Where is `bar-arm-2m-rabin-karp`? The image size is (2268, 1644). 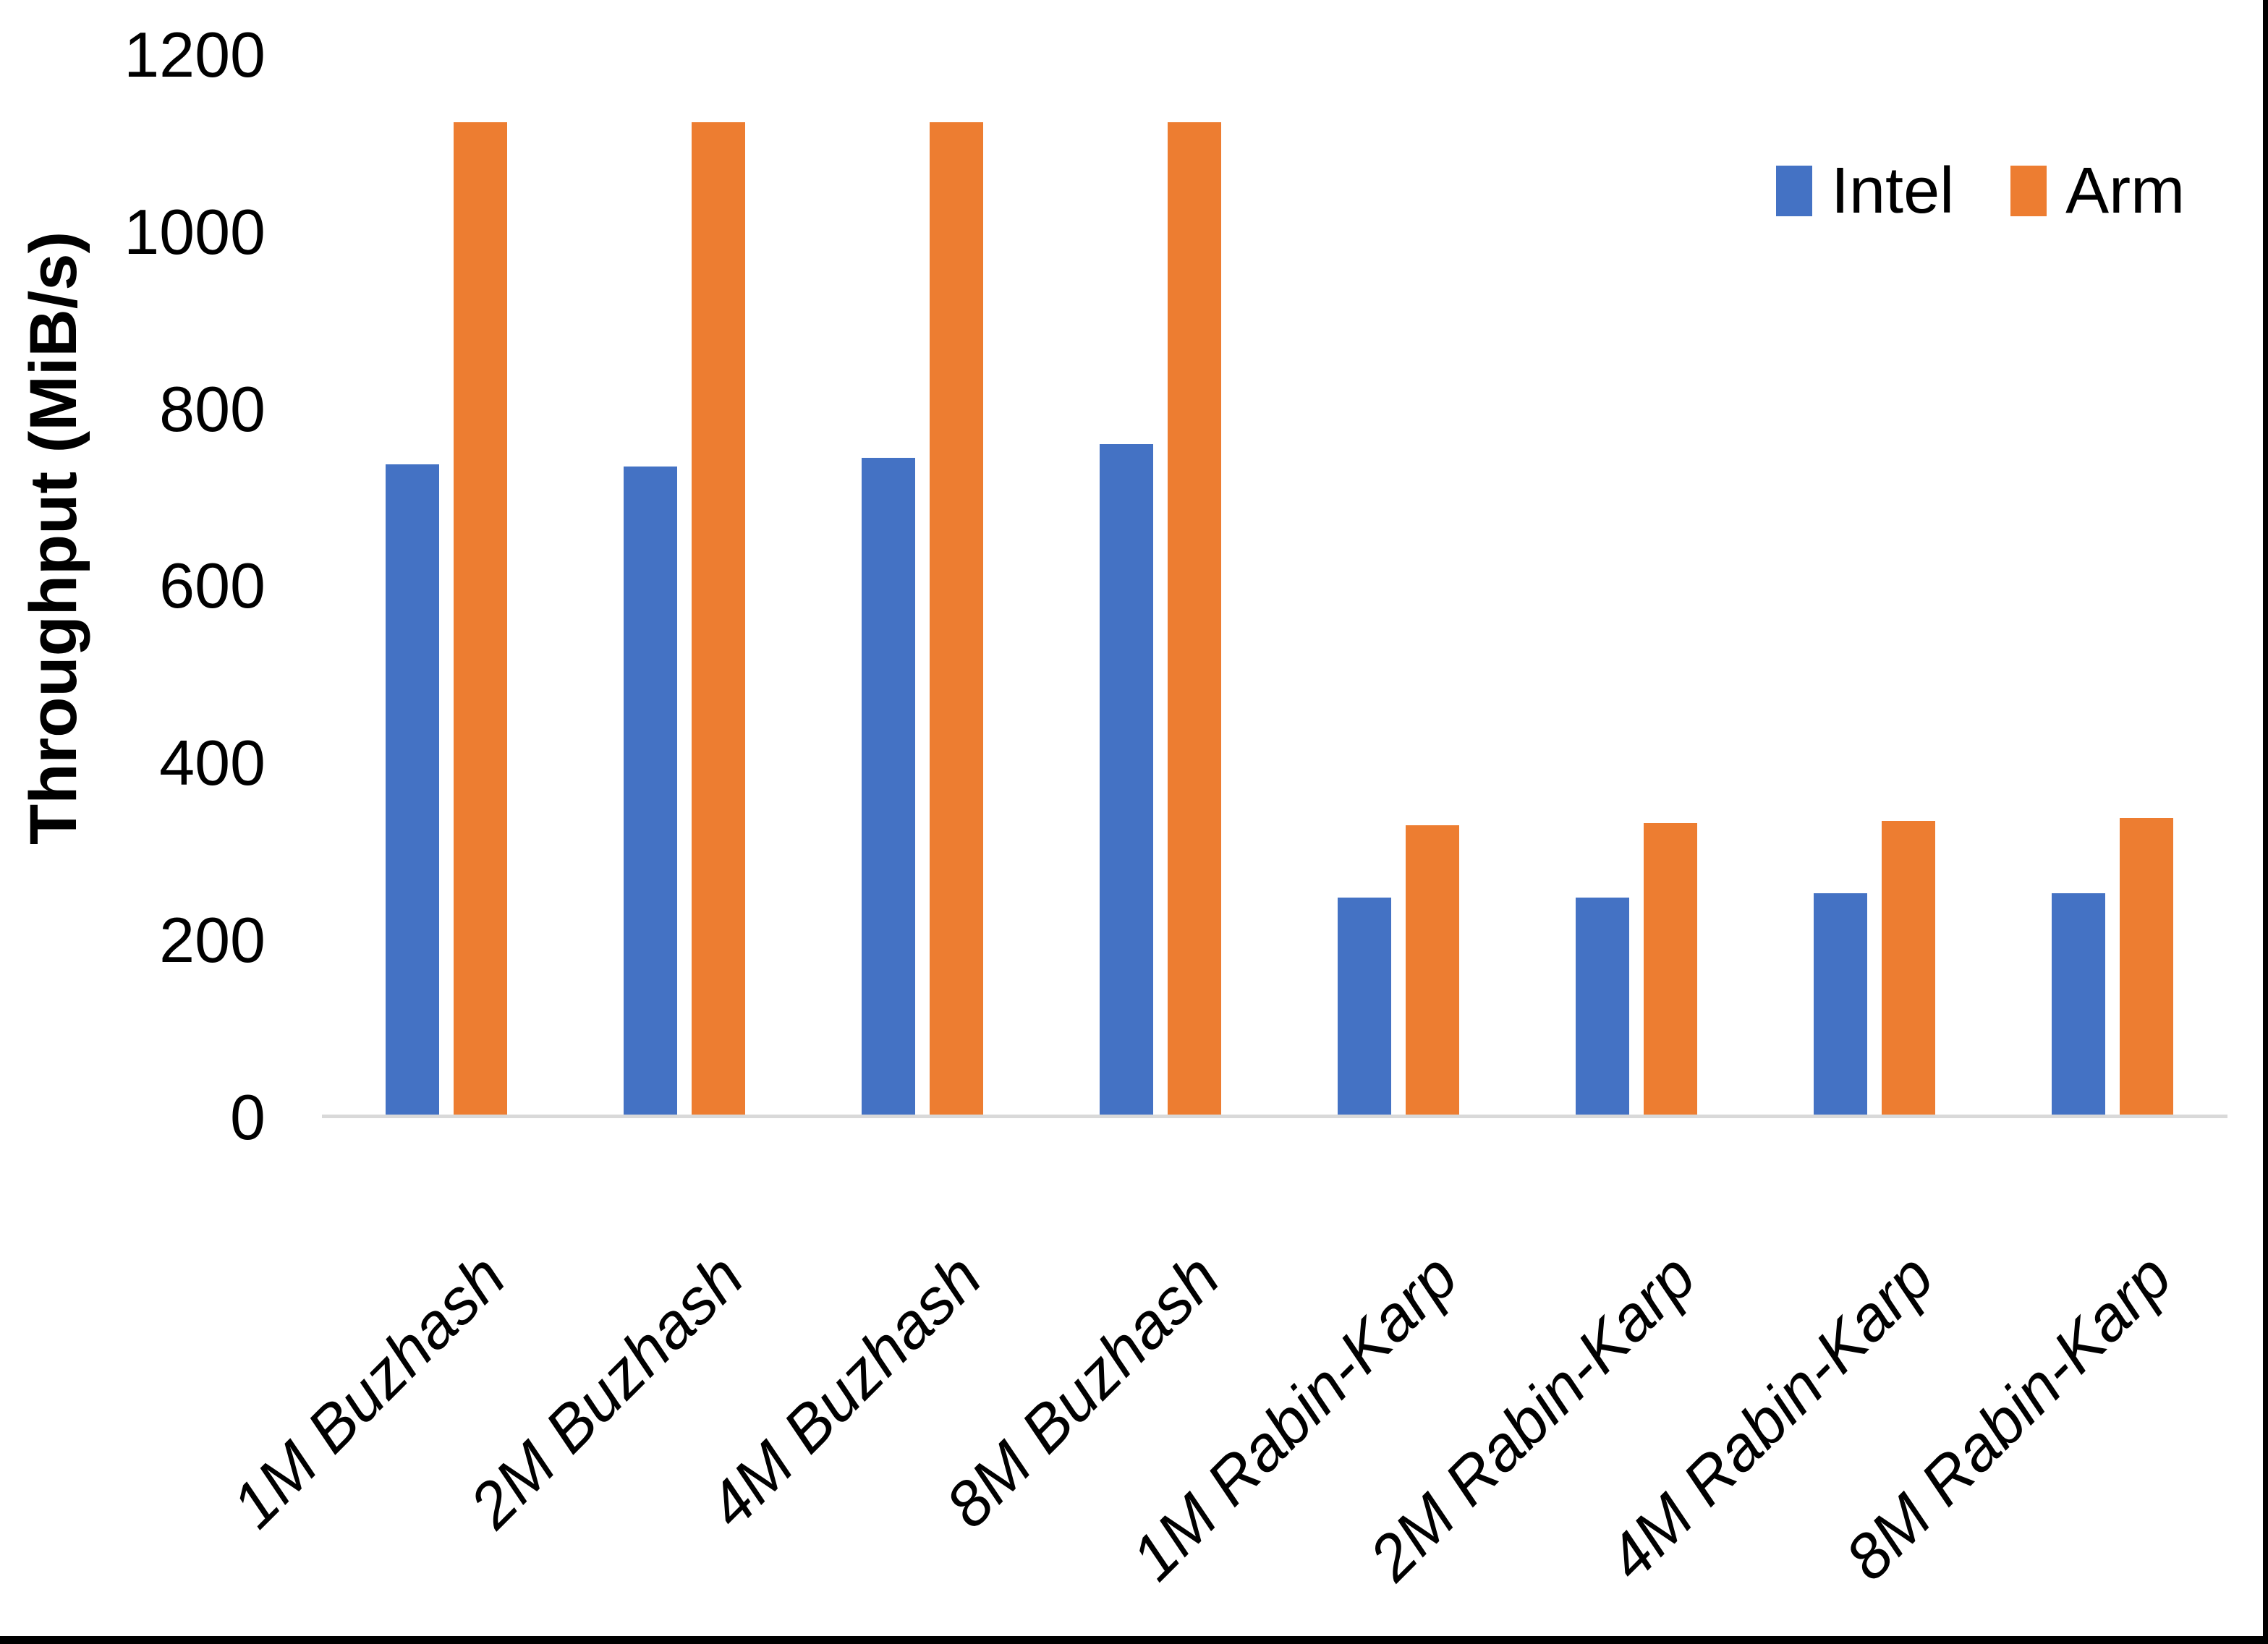 bar-arm-2m-rabin-karp is located at coordinates (1670, 969).